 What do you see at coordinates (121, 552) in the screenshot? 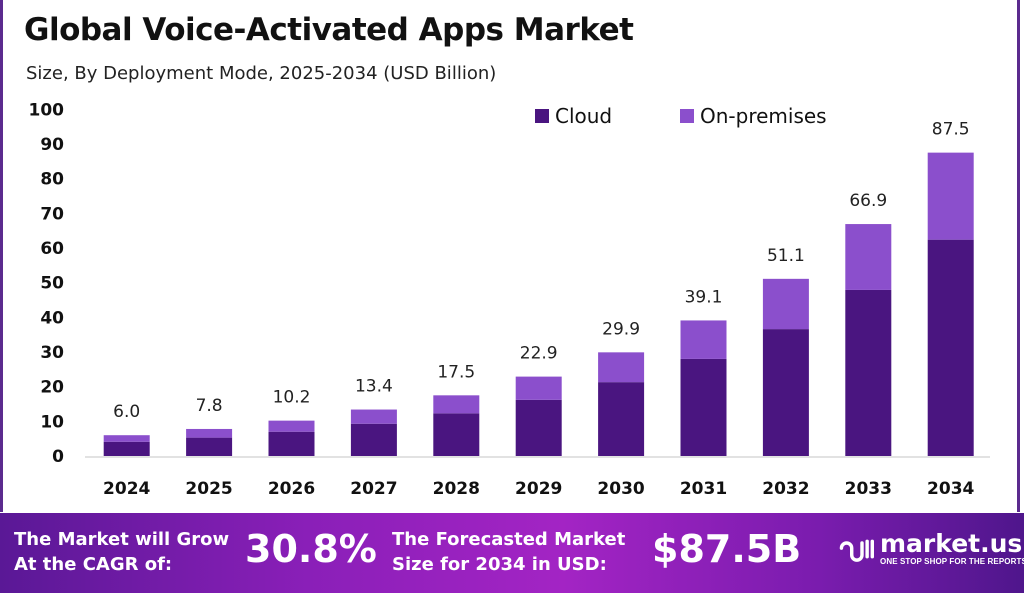
I see `cagr-label: The Market will Grow At the CAGR of:` at bounding box center [121, 552].